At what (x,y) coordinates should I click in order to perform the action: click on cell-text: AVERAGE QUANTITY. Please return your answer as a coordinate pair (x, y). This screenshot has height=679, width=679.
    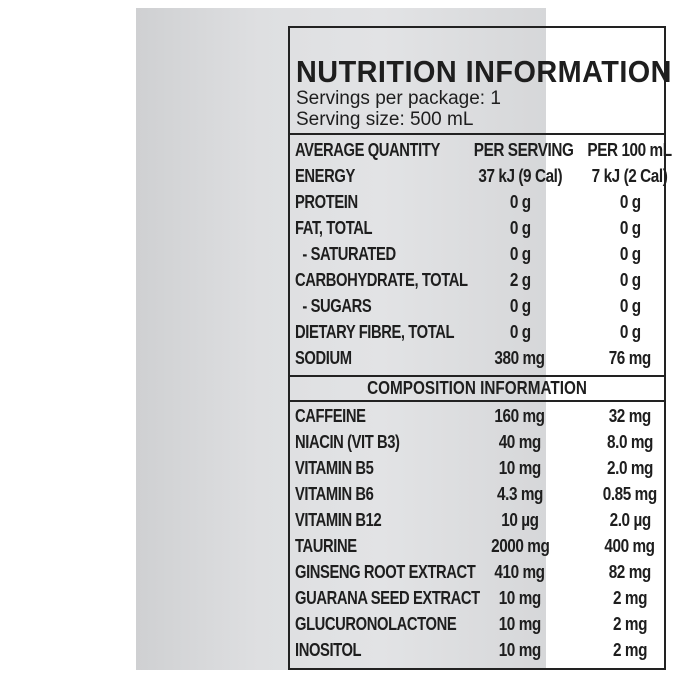
    Looking at the image, I should click on (367, 150).